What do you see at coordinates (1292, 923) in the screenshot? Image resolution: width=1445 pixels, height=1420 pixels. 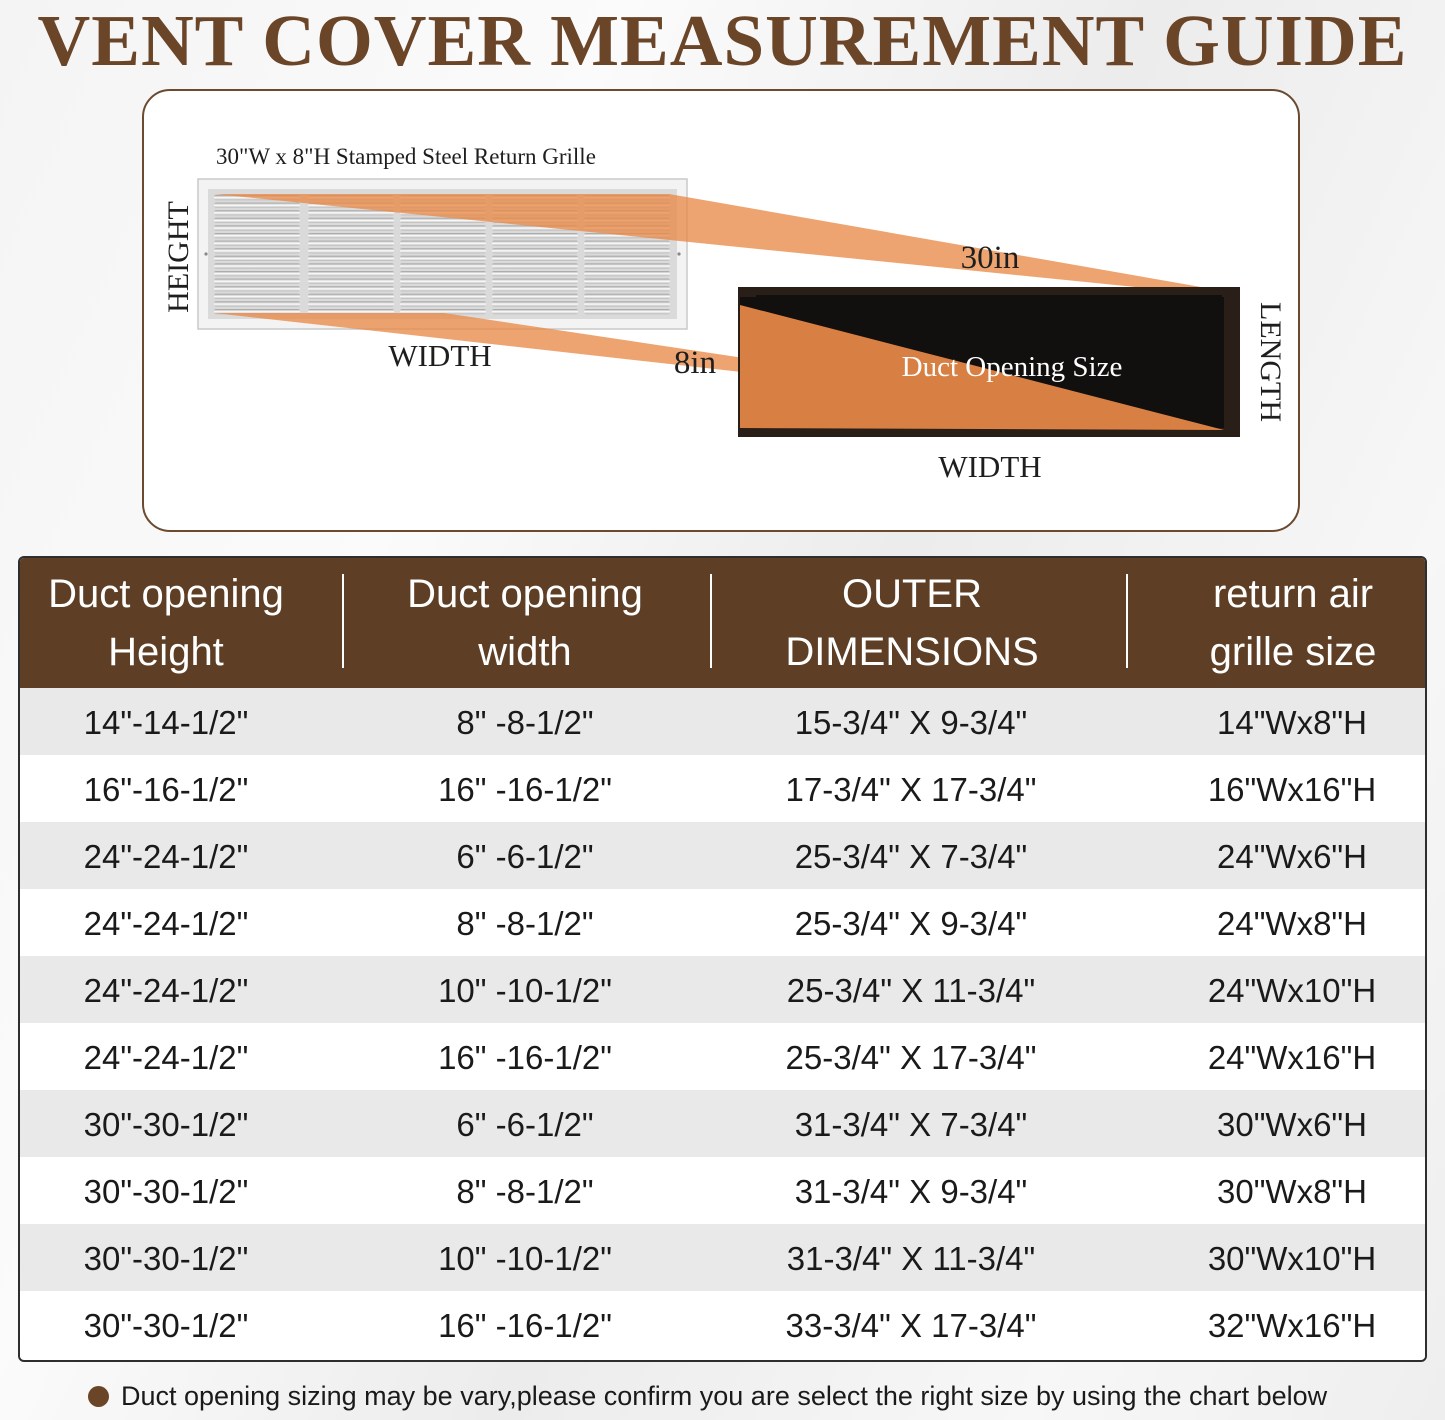 I see `cell-grille-size: 24"Wx8"H` at bounding box center [1292, 923].